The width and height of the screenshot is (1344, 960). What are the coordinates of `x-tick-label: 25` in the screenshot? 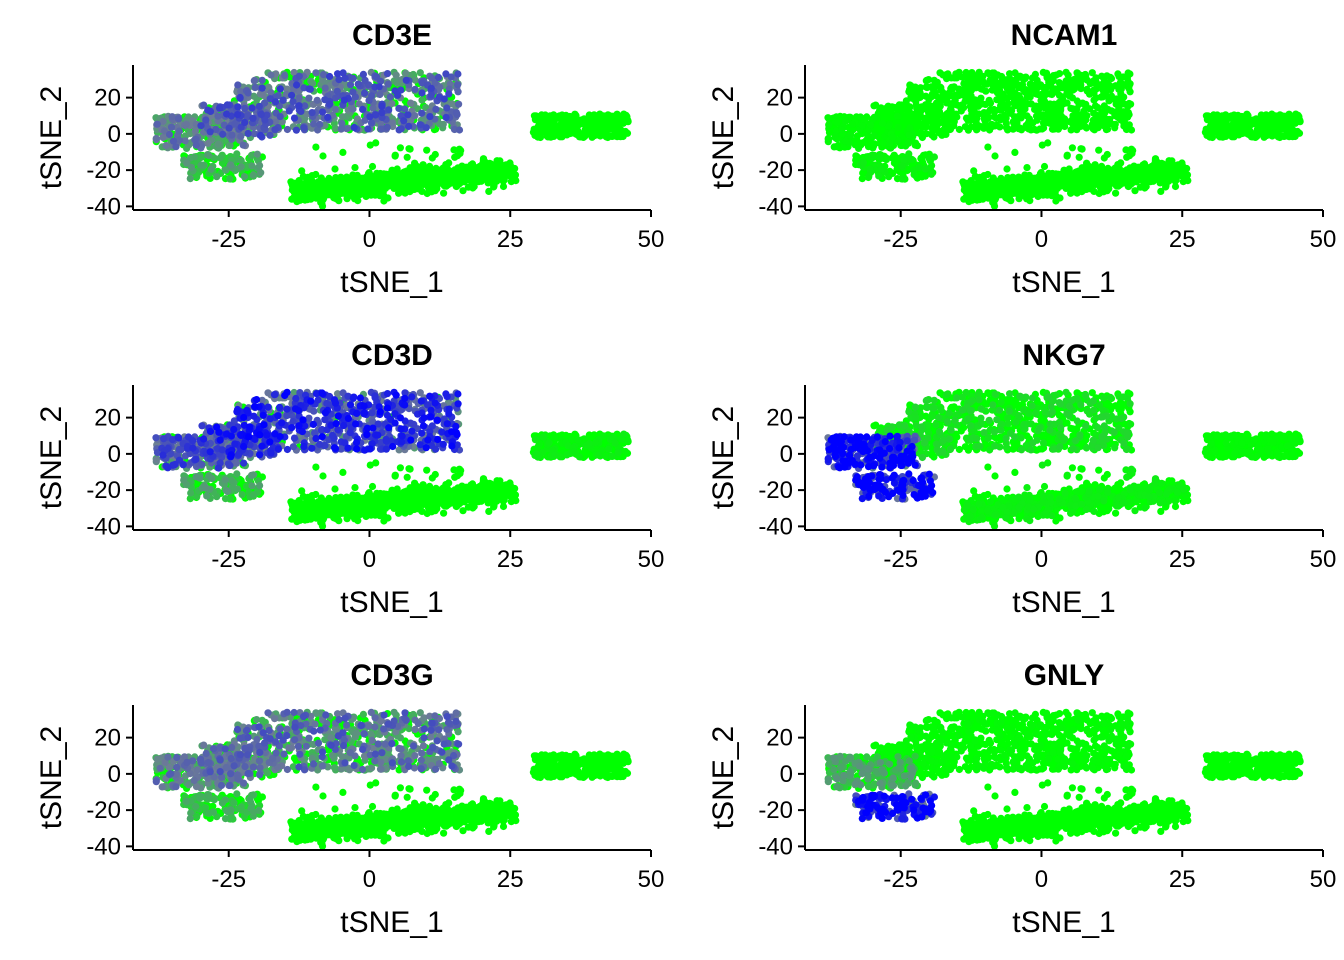 It's located at (1182, 239).